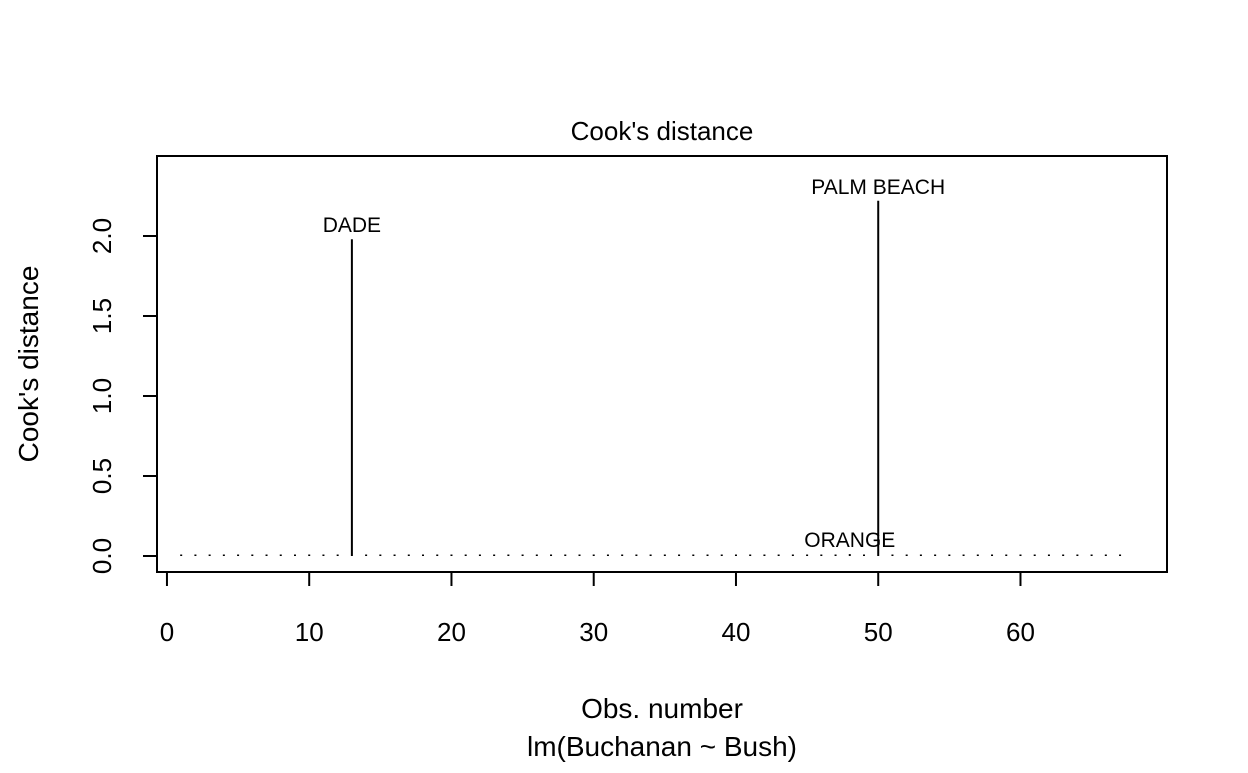 The width and height of the screenshot is (1248, 773). Describe the element at coordinates (878, 632) in the screenshot. I see `x-tick-label: 50` at that location.